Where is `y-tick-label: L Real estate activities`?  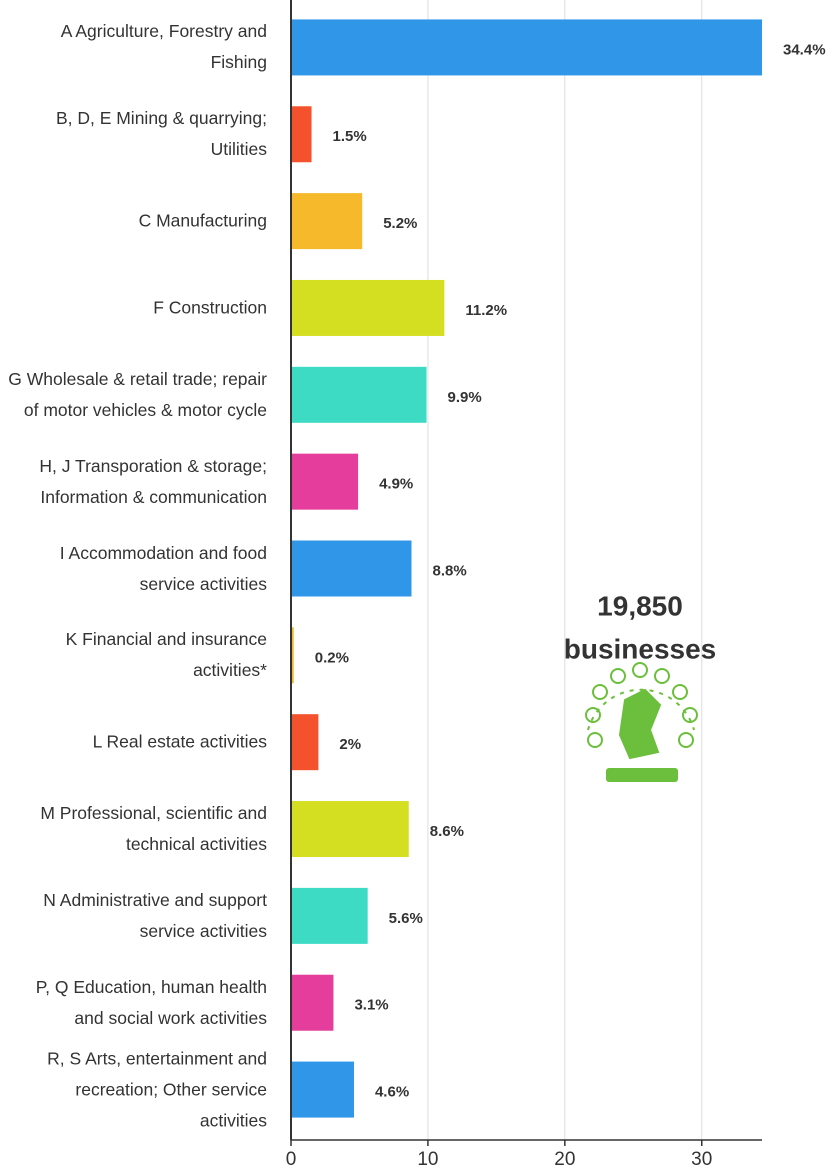
y-tick-label: L Real estate activities is located at coordinates (179, 741).